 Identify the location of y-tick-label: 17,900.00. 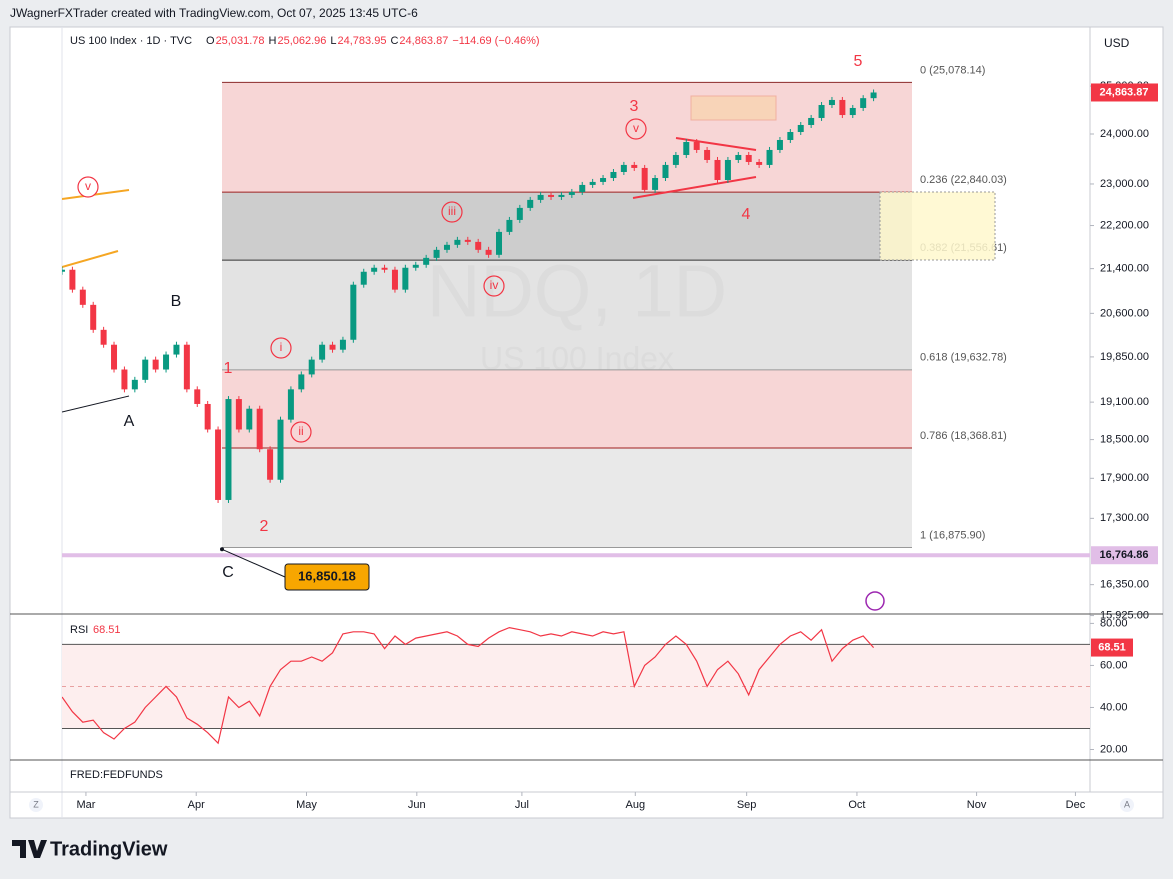
(1124, 478).